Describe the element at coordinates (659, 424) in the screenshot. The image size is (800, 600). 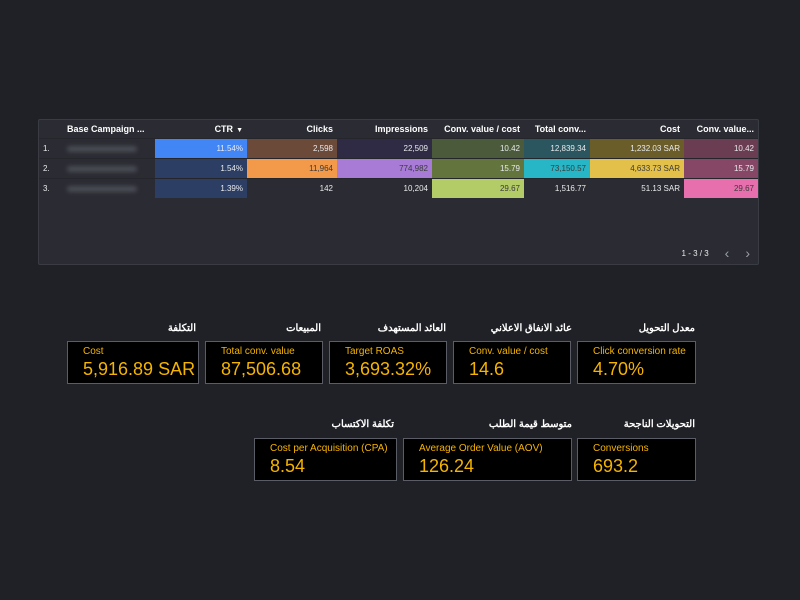
I see `arabic-label-conversions: التحويلات الناجحة` at that location.